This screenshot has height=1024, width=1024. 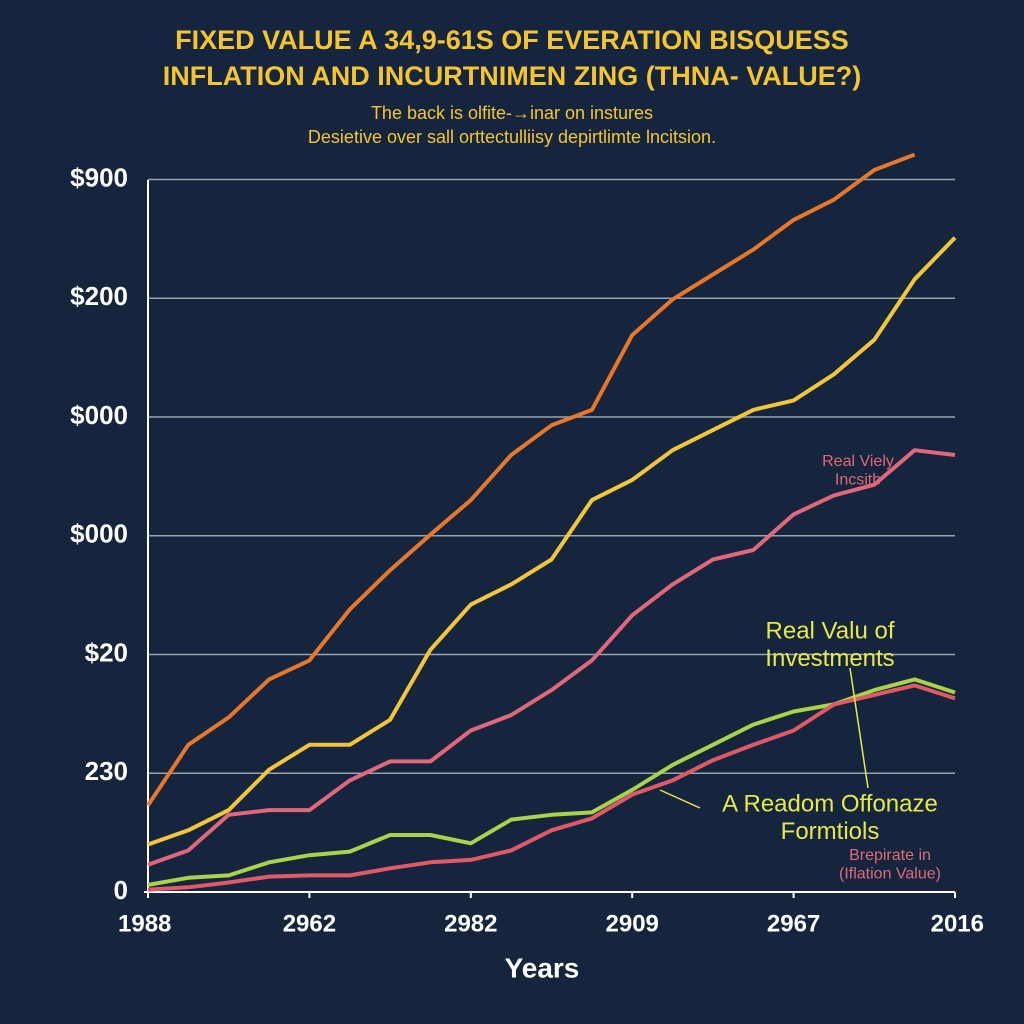 What do you see at coordinates (890, 855) in the screenshot?
I see `annotation: Brepirate in` at bounding box center [890, 855].